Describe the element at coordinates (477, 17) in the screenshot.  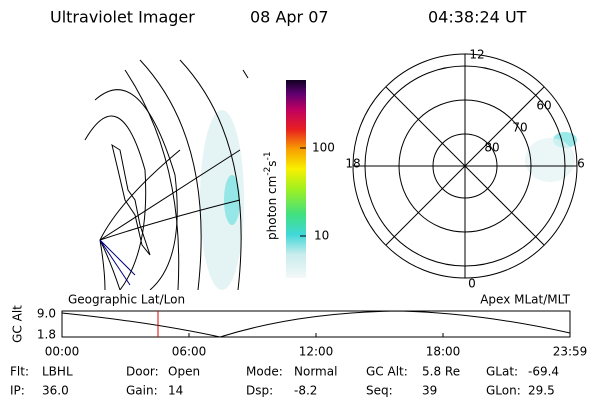
I see `time: 04:38:24 UT` at that location.